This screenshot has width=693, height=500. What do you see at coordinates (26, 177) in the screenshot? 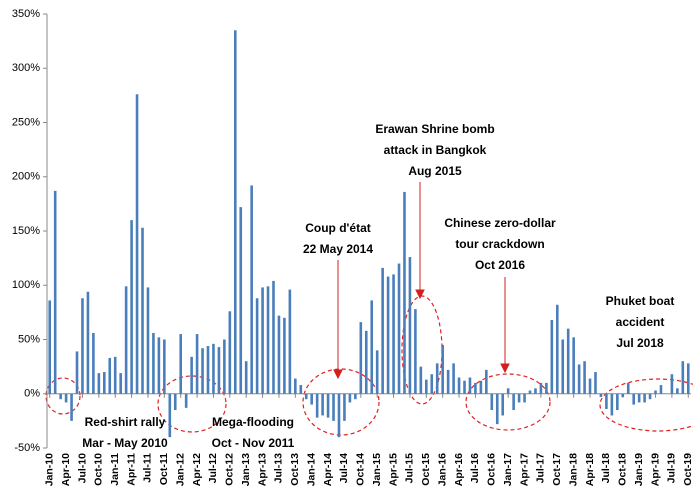
I see `y-tick-label: 200%` at bounding box center [26, 177].